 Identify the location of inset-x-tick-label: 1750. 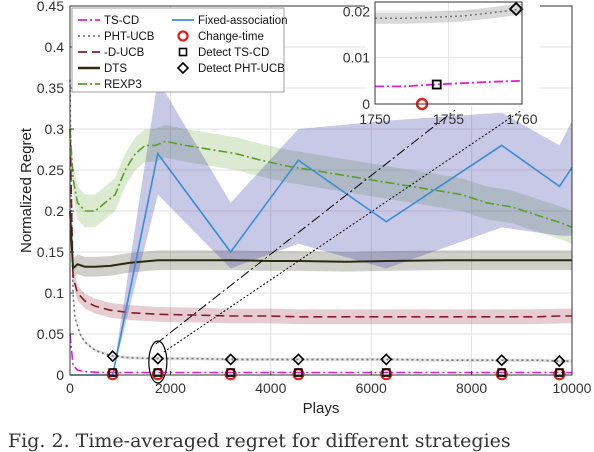
(374, 119).